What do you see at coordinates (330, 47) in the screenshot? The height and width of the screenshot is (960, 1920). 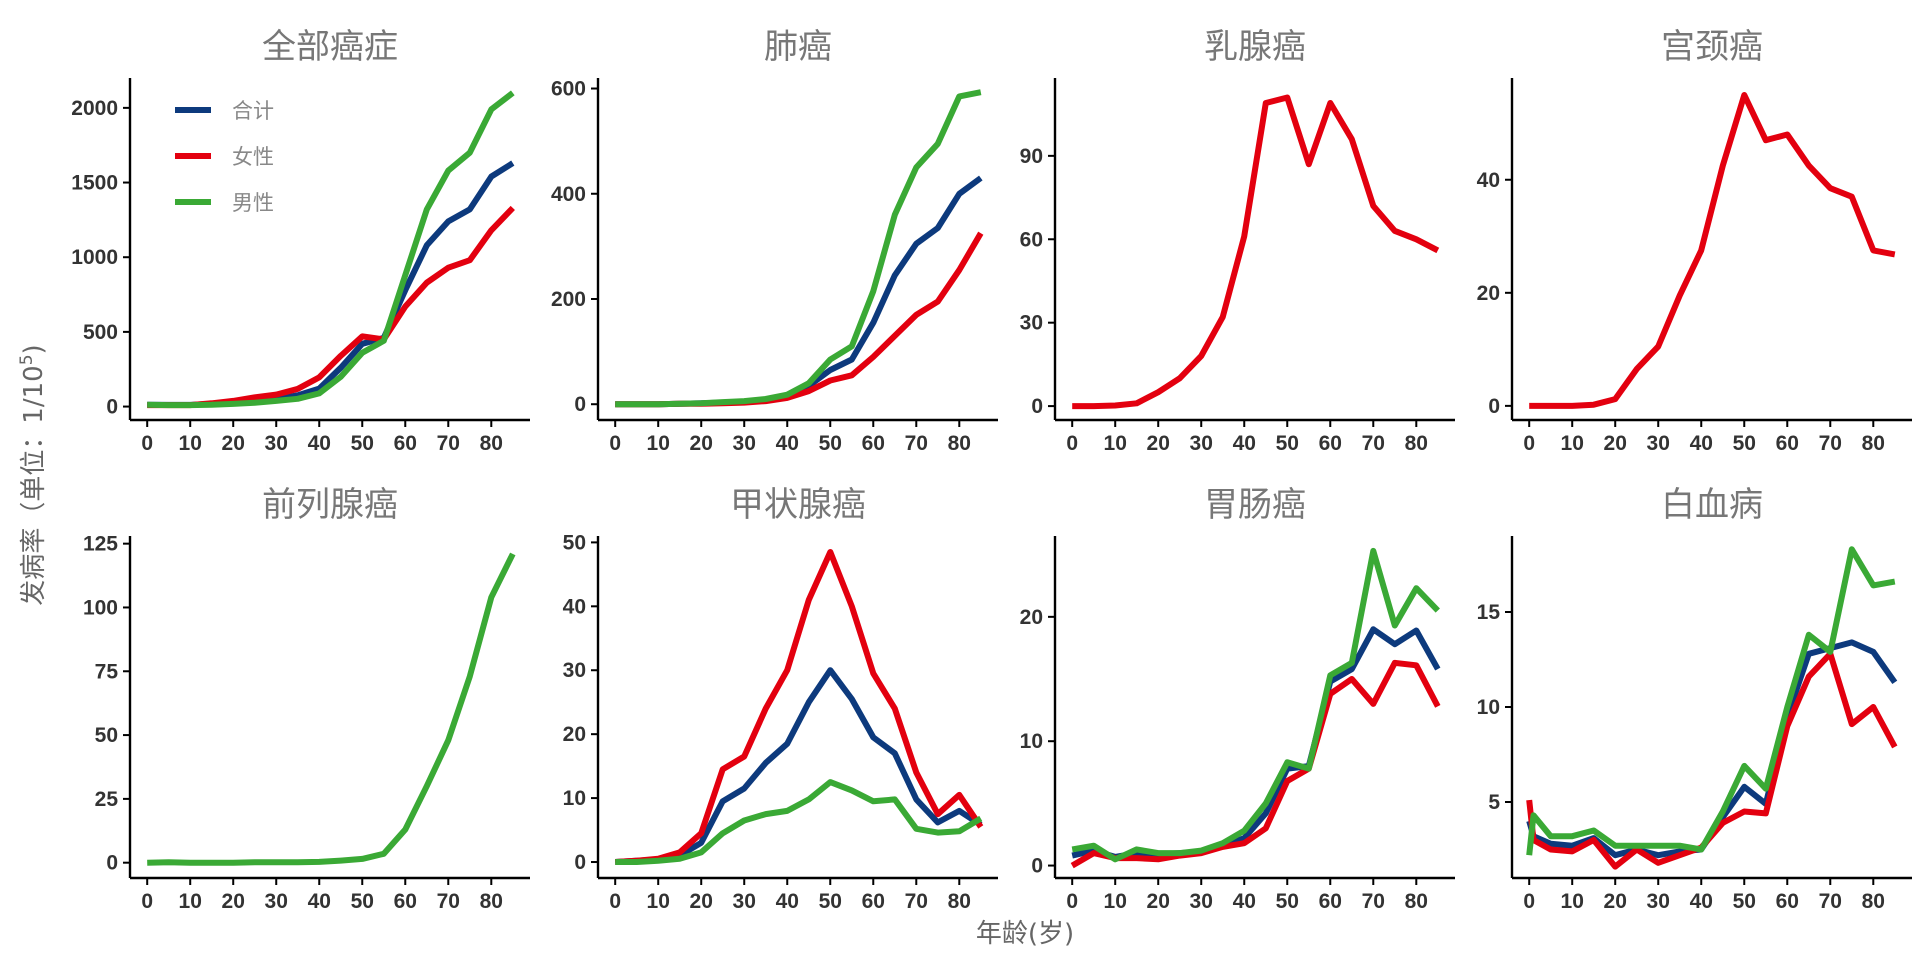 I see `panel-title: 全部癌症` at bounding box center [330, 47].